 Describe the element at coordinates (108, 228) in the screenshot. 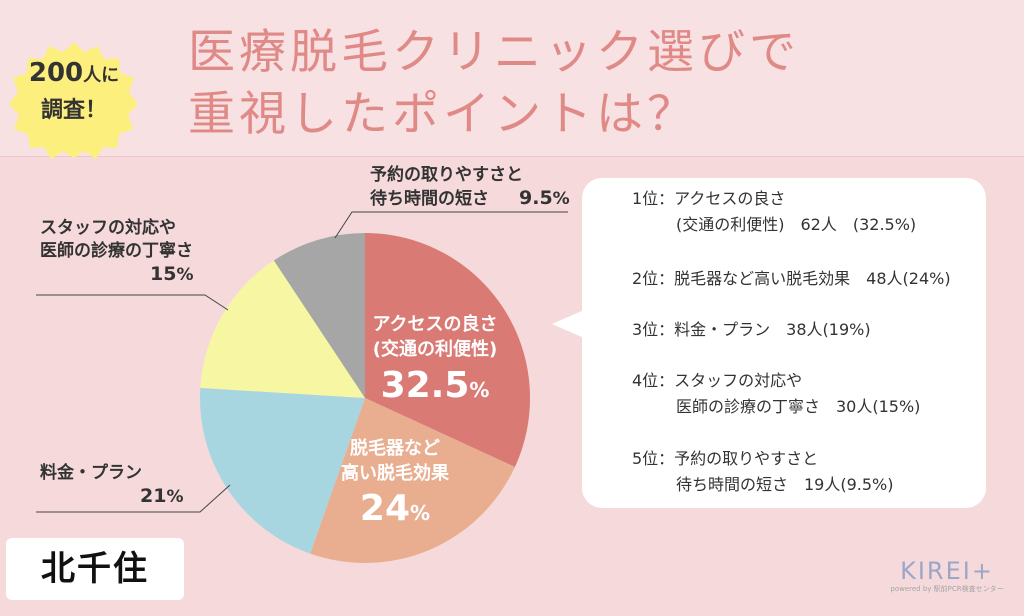

I see `staff-line1: スタッフの対応や` at that location.